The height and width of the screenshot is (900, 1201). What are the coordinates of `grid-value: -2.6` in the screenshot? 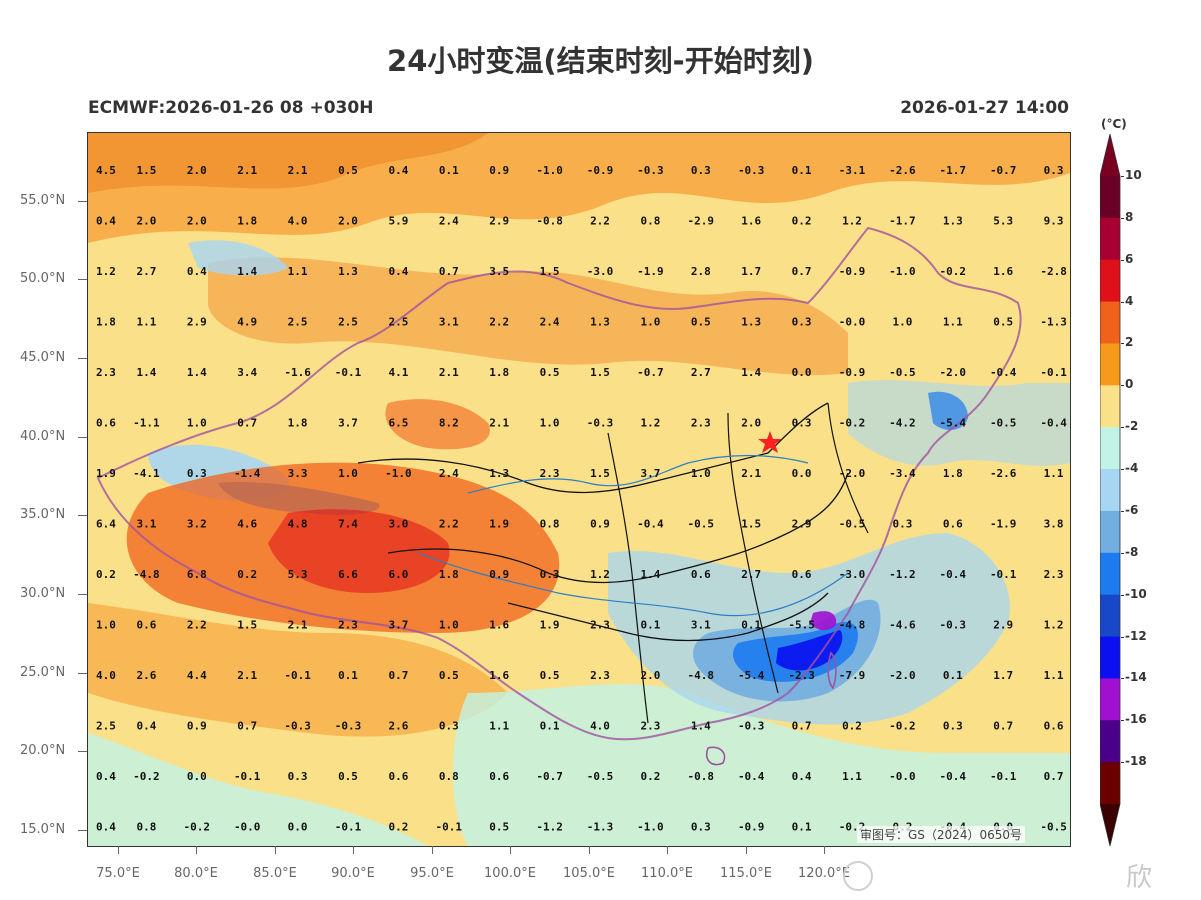 It's located at (1003, 473).